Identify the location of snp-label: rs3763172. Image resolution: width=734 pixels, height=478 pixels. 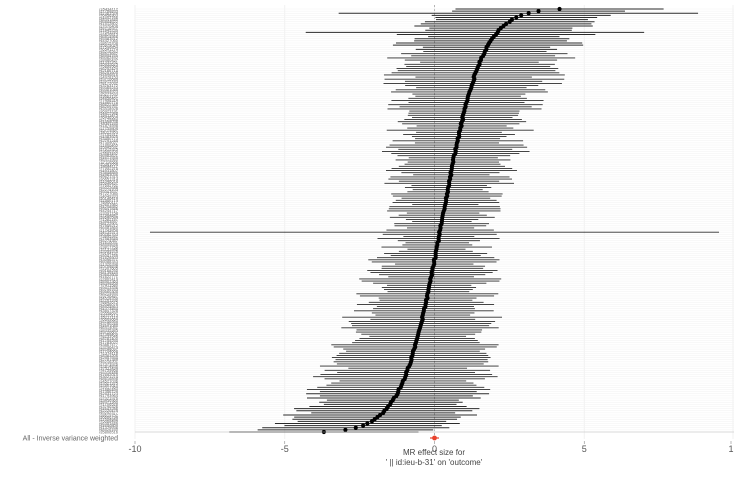
(109, 85).